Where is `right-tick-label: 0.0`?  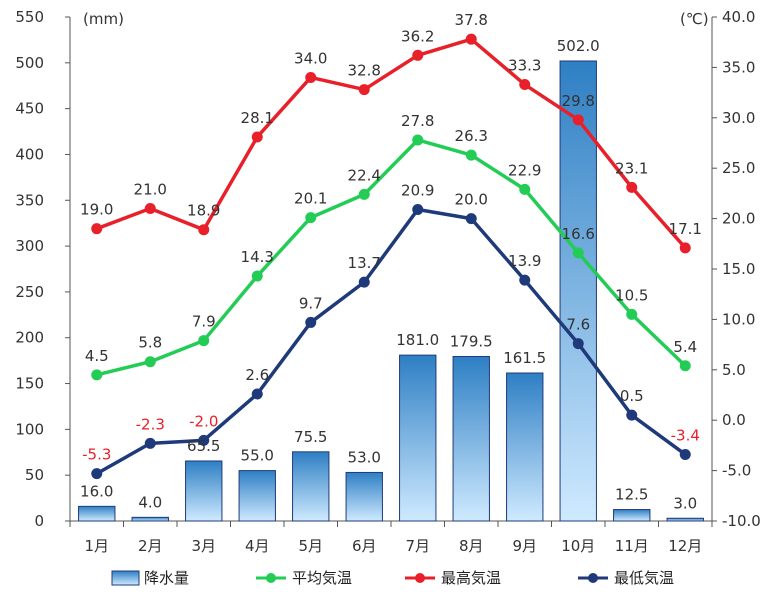 right-tick-label: 0.0 is located at coordinates (734, 420).